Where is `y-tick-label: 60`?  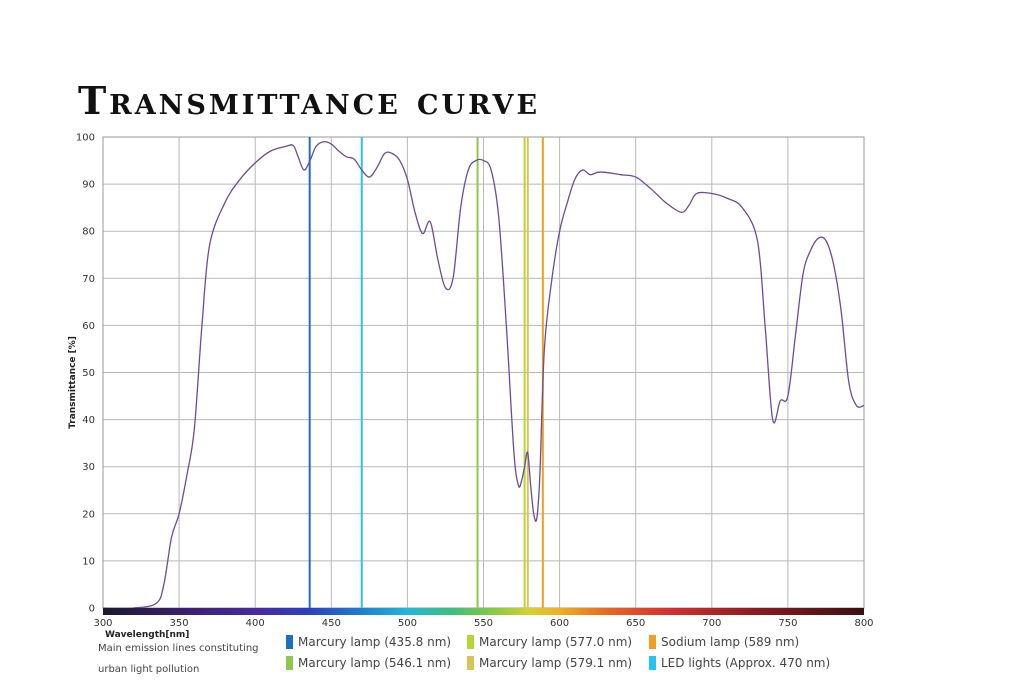
y-tick-label: 60 is located at coordinates (88, 326).